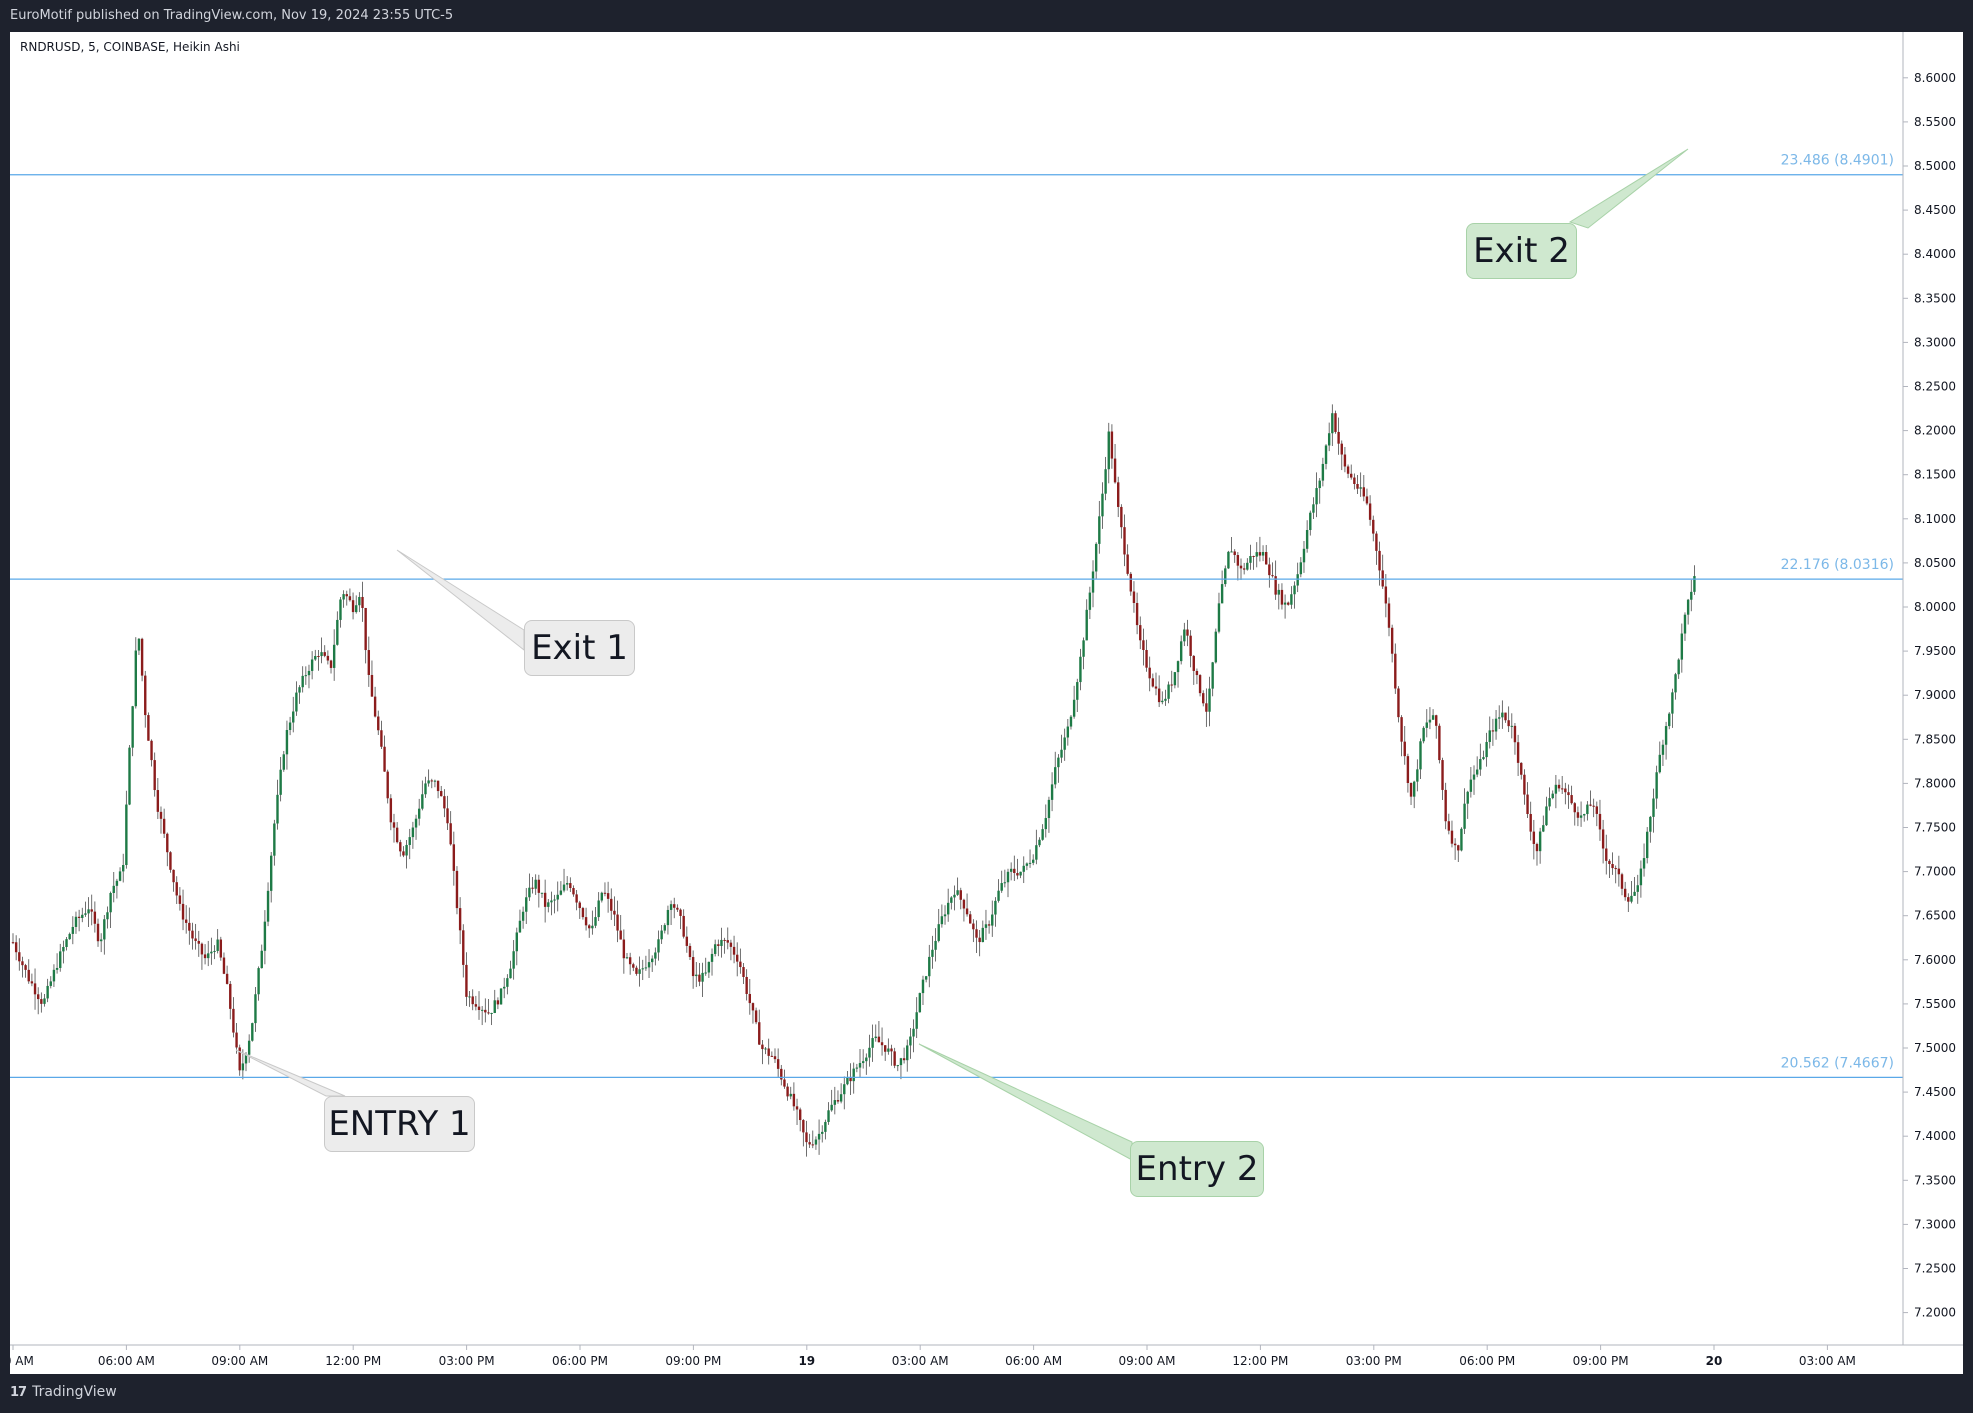  I want to click on footer-bar: 17 TradingView, so click(986, 1393).